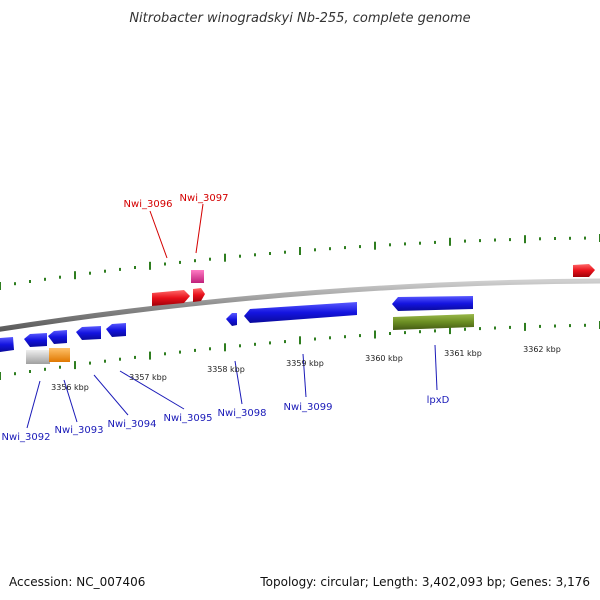 This screenshot has width=600, height=600. I want to click on gene-label-nwi-3094: Nwi_3094, so click(132, 424).